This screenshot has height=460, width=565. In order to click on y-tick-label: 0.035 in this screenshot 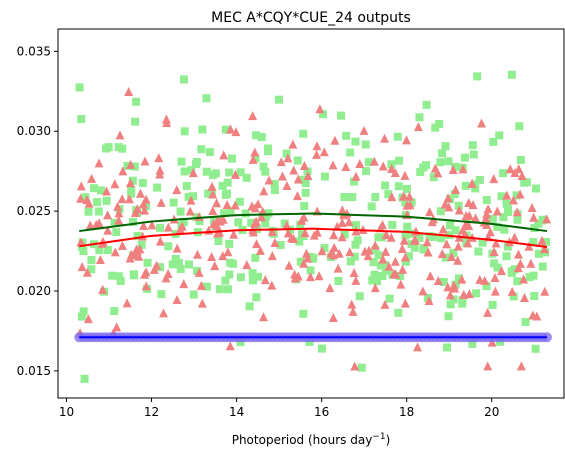, I will do `click(34, 51)`.